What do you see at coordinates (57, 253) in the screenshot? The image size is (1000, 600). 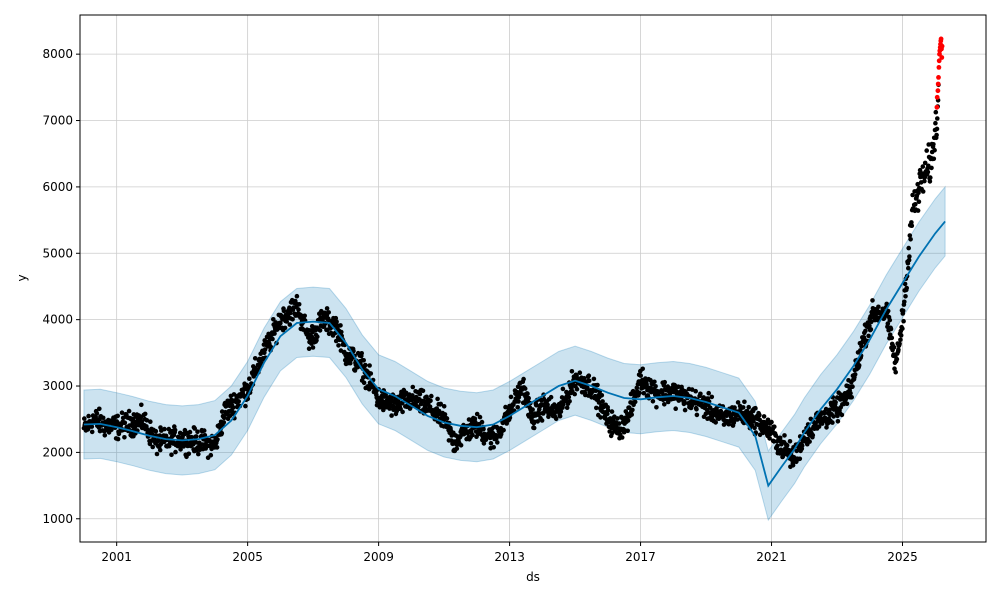 I see `y-tick-label: 5000` at bounding box center [57, 253].